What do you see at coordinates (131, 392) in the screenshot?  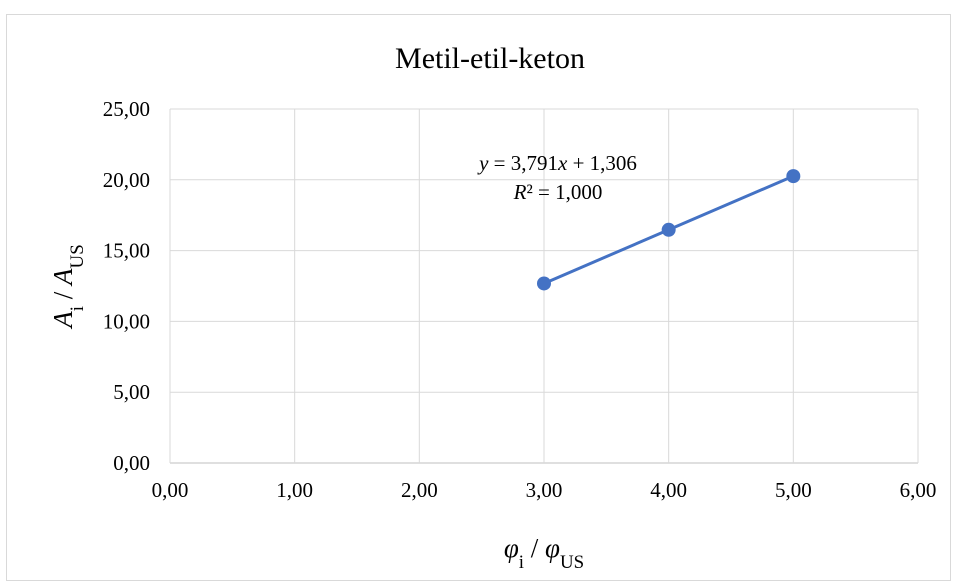 I see `y-tick-label: 5,00` at bounding box center [131, 392].